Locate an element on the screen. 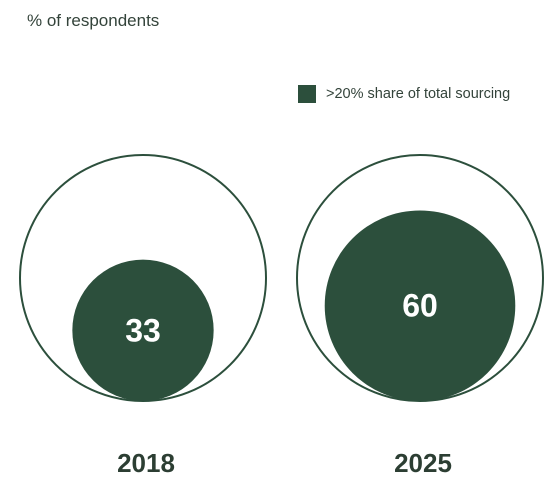 Image resolution: width=545 pixels, height=484 pixels. value-circle-2025 is located at coordinates (420, 305).